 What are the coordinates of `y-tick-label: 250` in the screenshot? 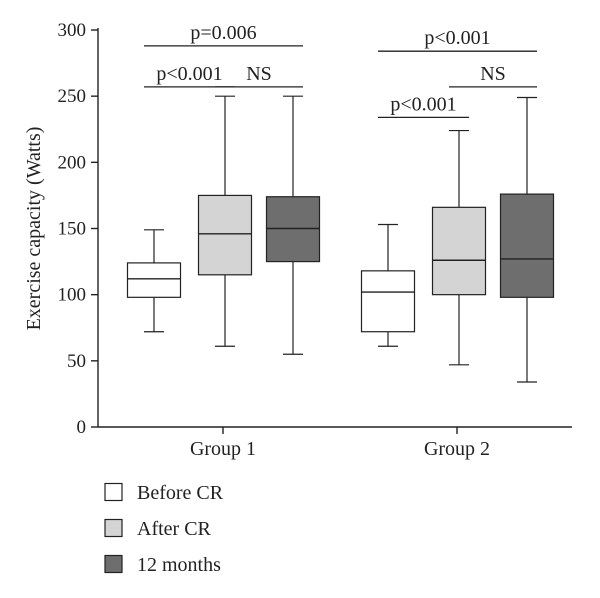 It's located at (72, 96).